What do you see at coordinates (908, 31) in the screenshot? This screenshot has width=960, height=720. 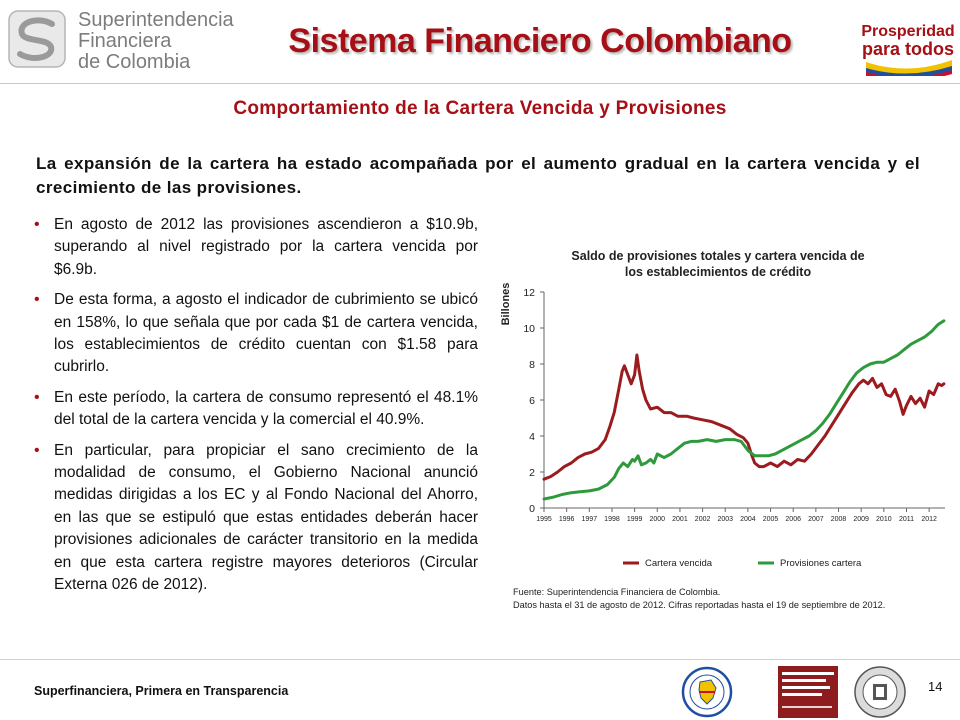 I see `badge-line-1: Prosperidad` at bounding box center [908, 31].